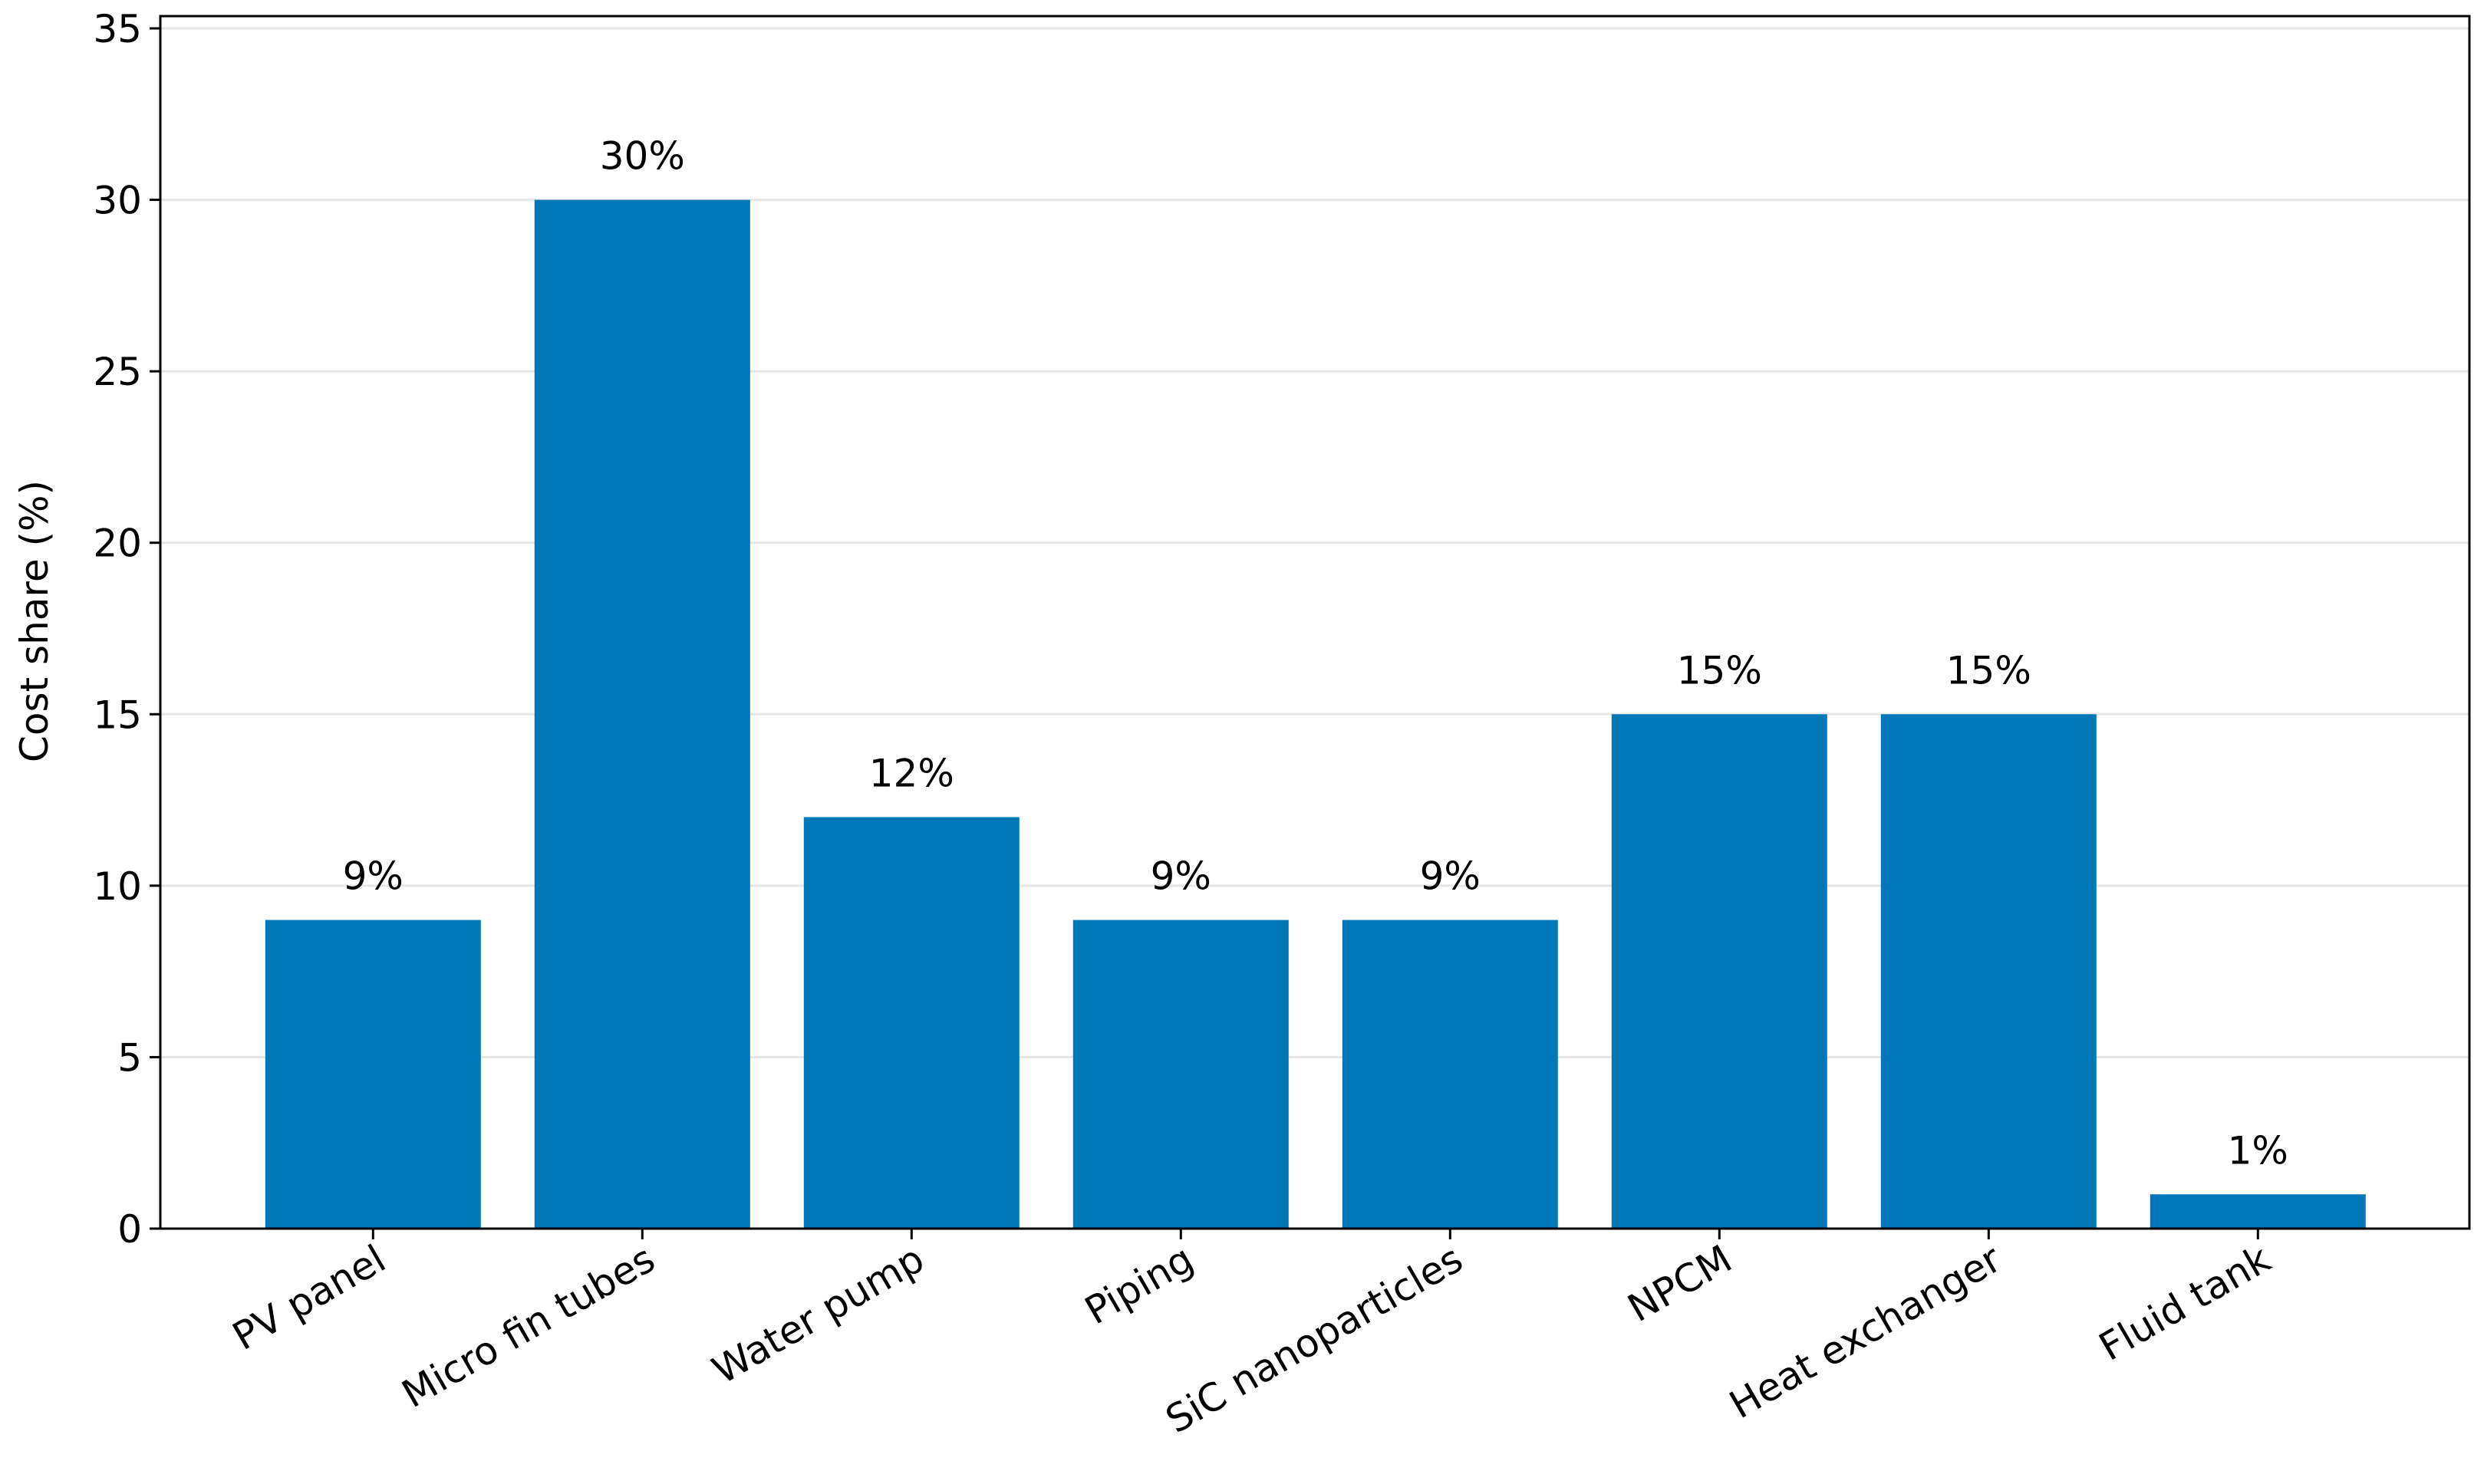 The height and width of the screenshot is (1484, 2484). Describe the element at coordinates (818, 1314) in the screenshot. I see `x-tick-label: Water pump` at that location.